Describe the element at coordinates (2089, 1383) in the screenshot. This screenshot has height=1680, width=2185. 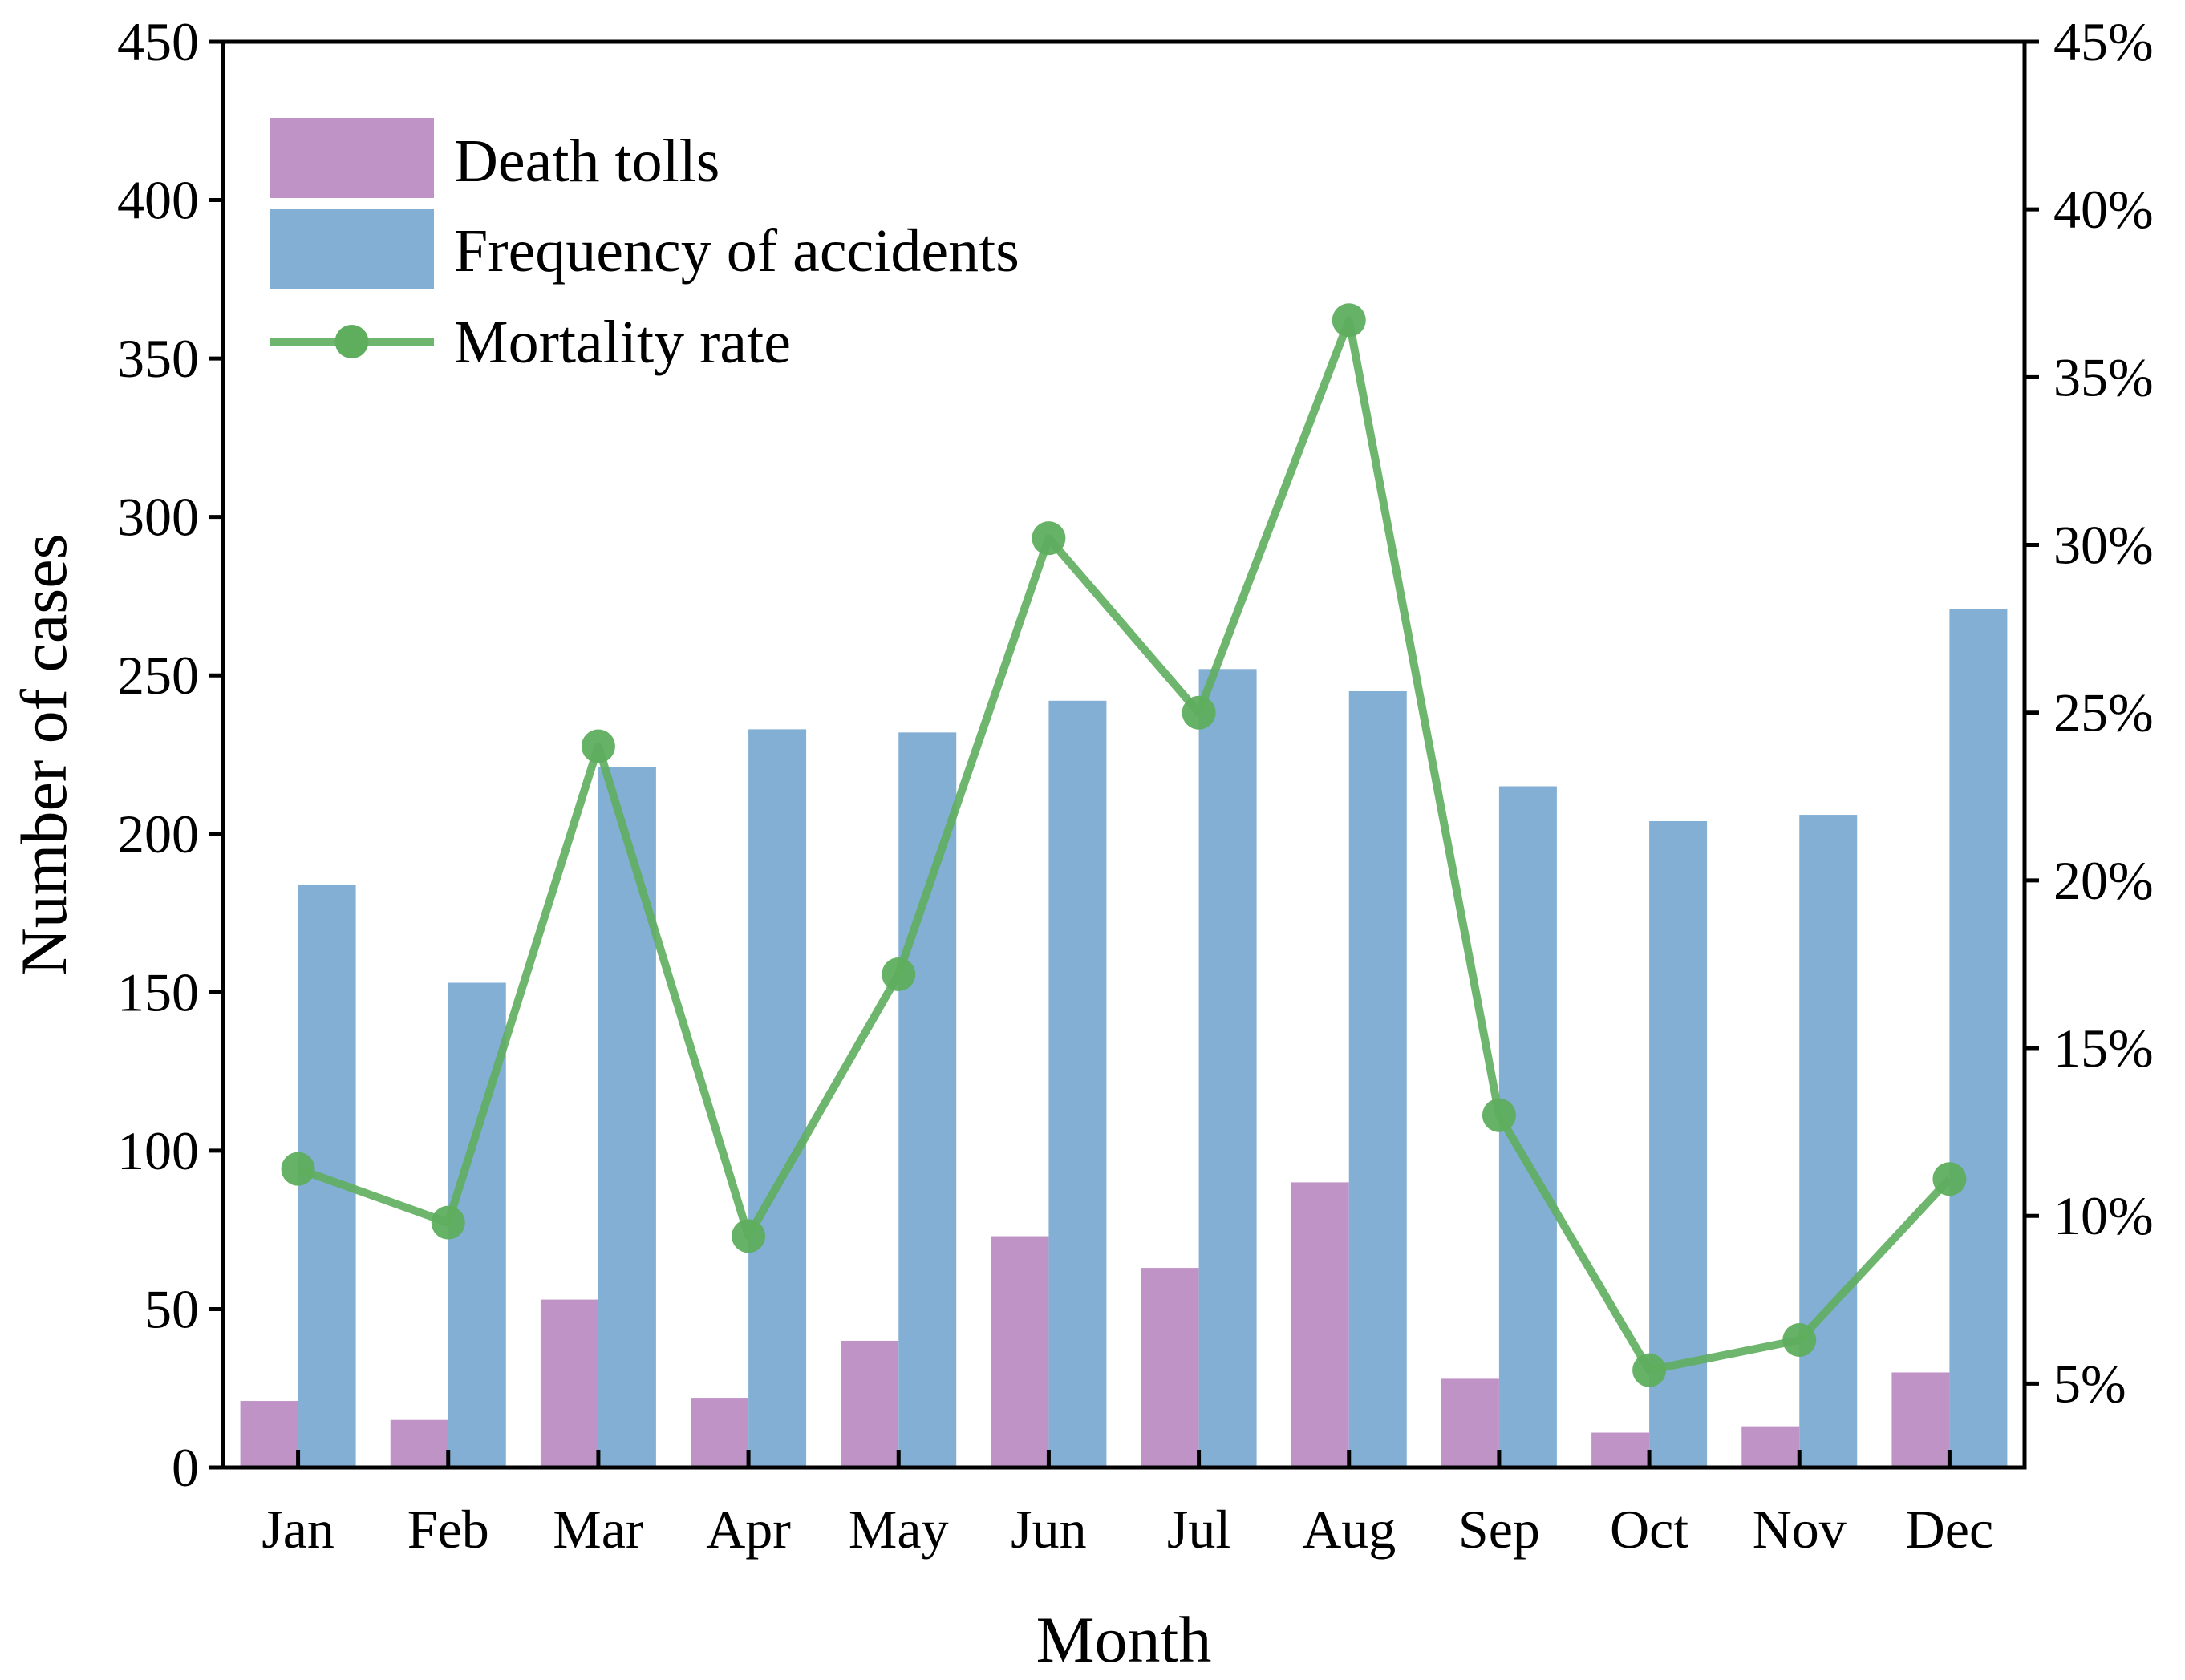
I see `y2-tick-label: 5%` at that location.